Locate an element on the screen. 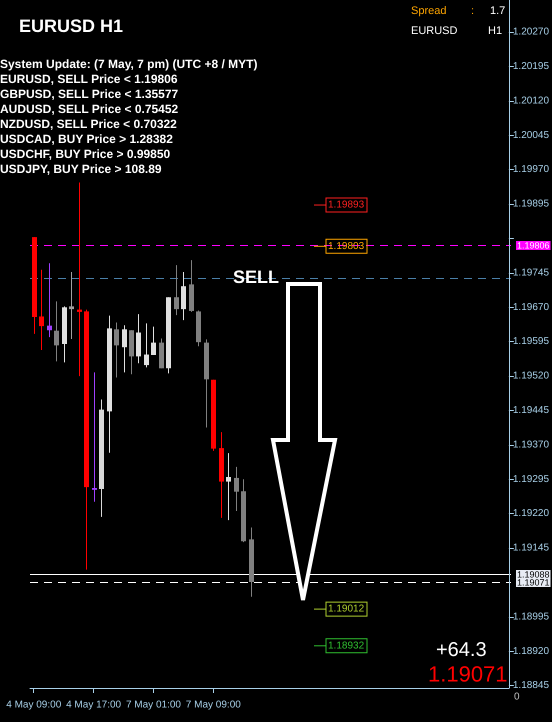  annotation: EURUSD, SELL Price < 1.19806 is located at coordinates (89, 79).